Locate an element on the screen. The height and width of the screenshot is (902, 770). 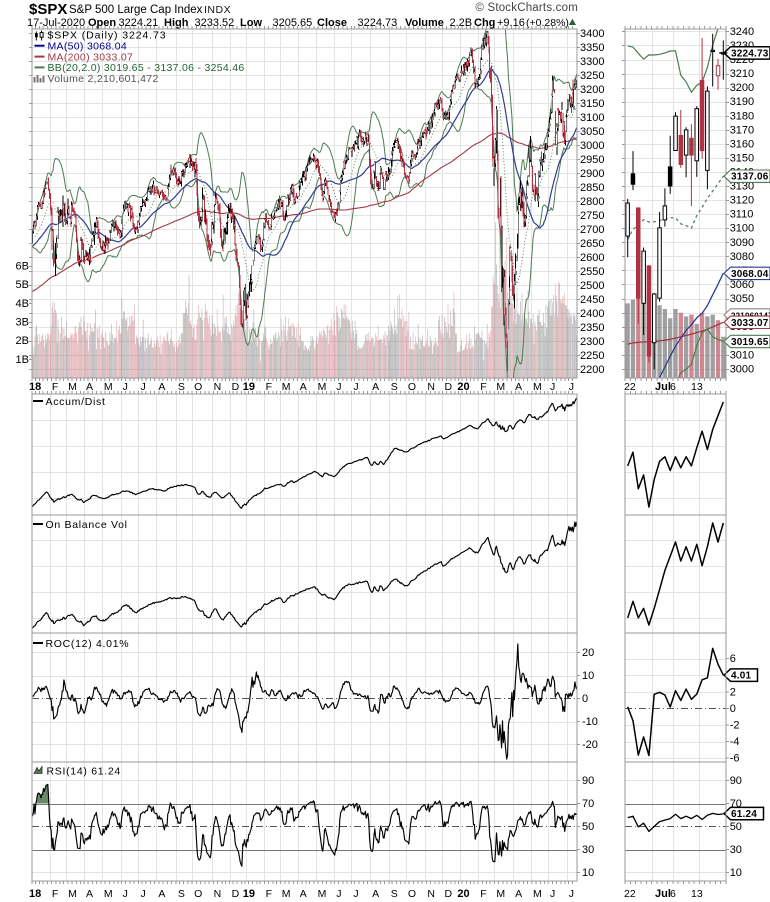
svg-text: 3010 is located at coordinates (742, 355).